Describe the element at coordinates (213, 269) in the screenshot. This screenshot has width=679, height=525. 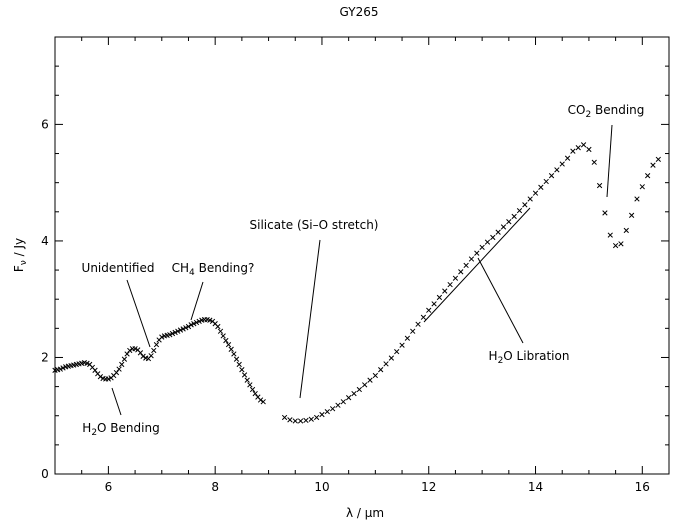
I see `annotation-label: CH4 Bending?` at that location.